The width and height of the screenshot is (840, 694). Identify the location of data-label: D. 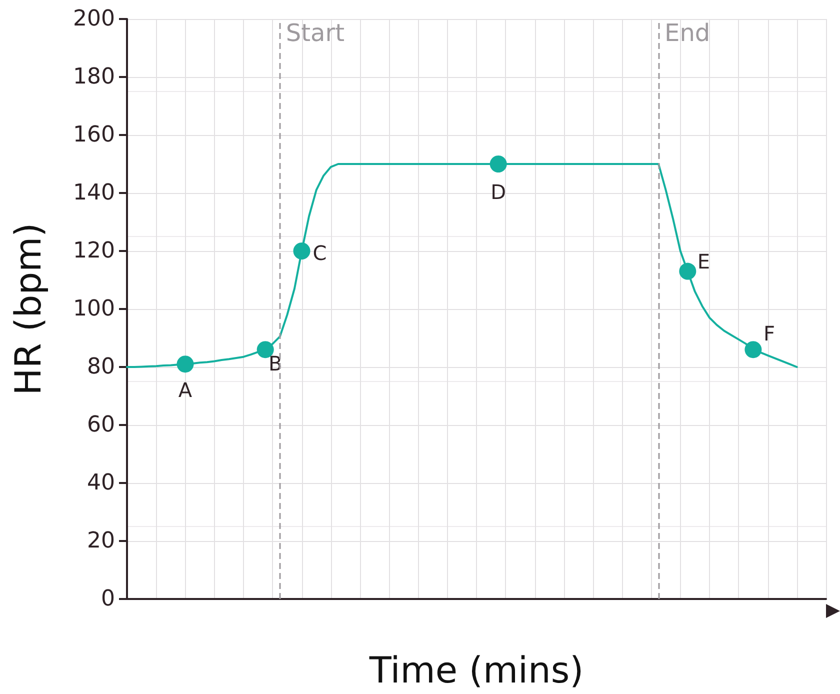
(498, 192).